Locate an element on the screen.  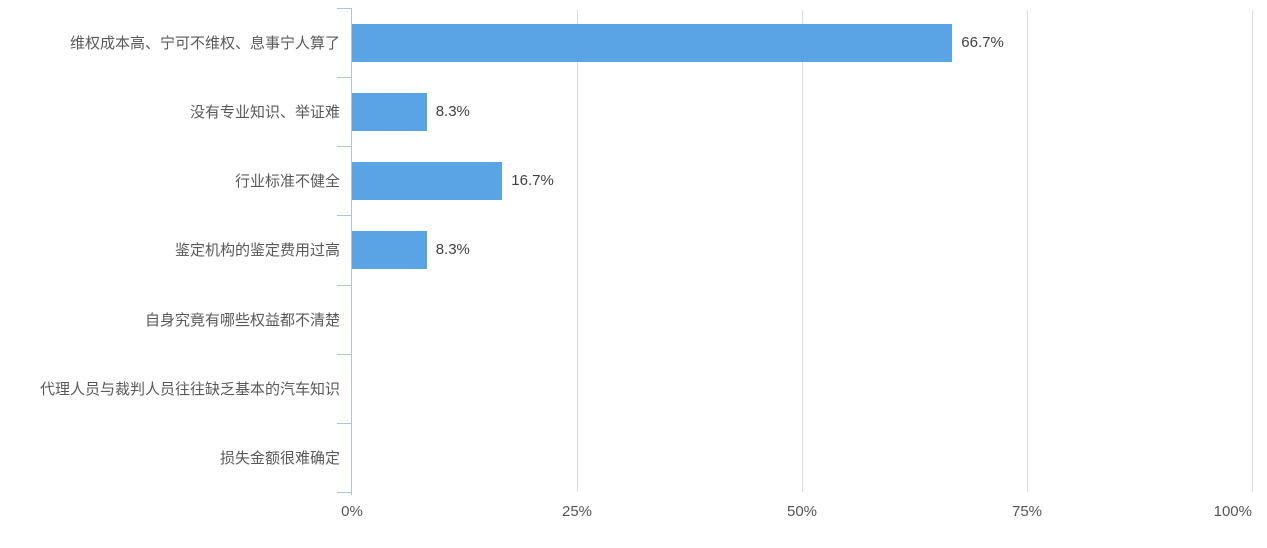
value-label: 16.7% is located at coordinates (532, 181).